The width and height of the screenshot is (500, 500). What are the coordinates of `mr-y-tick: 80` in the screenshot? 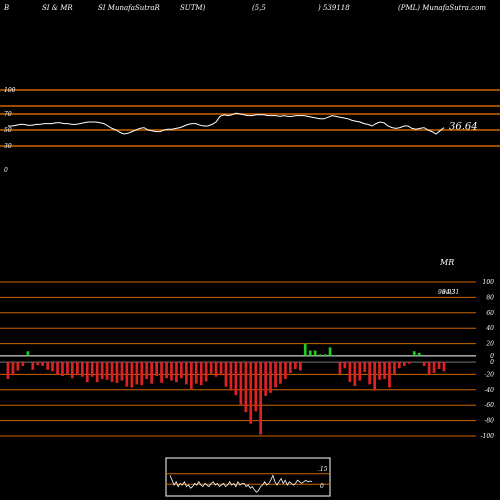 It's located at (490, 297).